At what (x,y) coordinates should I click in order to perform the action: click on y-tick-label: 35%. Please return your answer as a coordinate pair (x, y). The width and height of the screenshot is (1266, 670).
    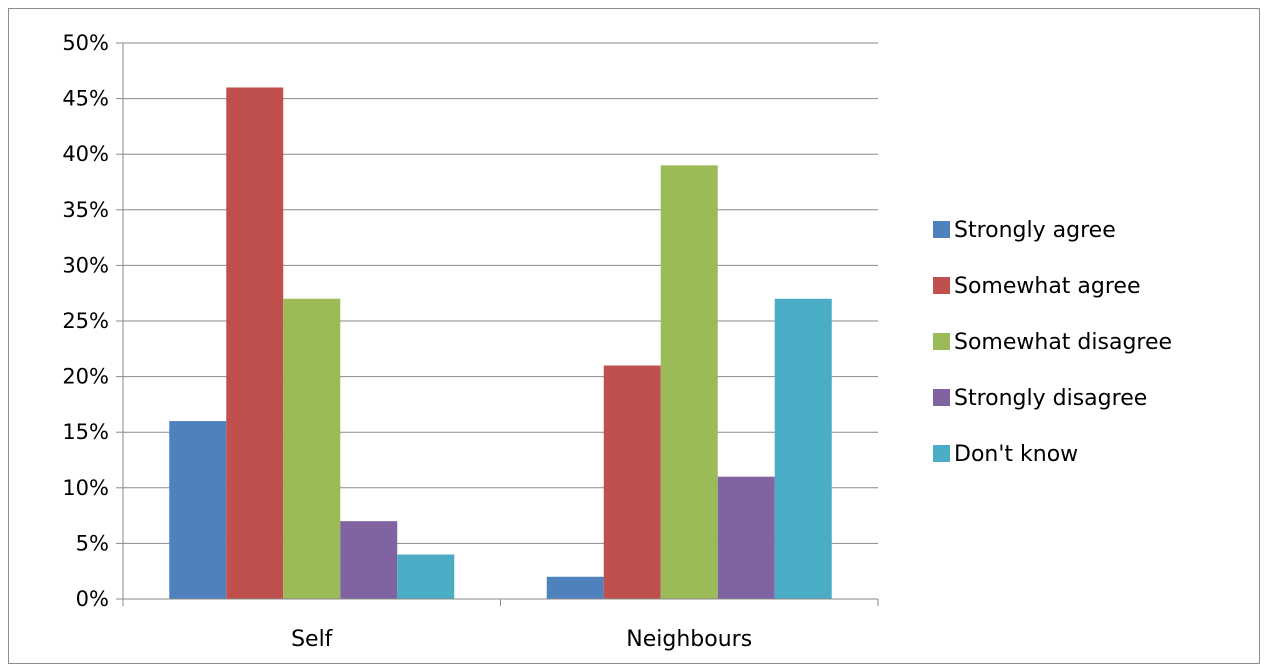
    Looking at the image, I should click on (85, 210).